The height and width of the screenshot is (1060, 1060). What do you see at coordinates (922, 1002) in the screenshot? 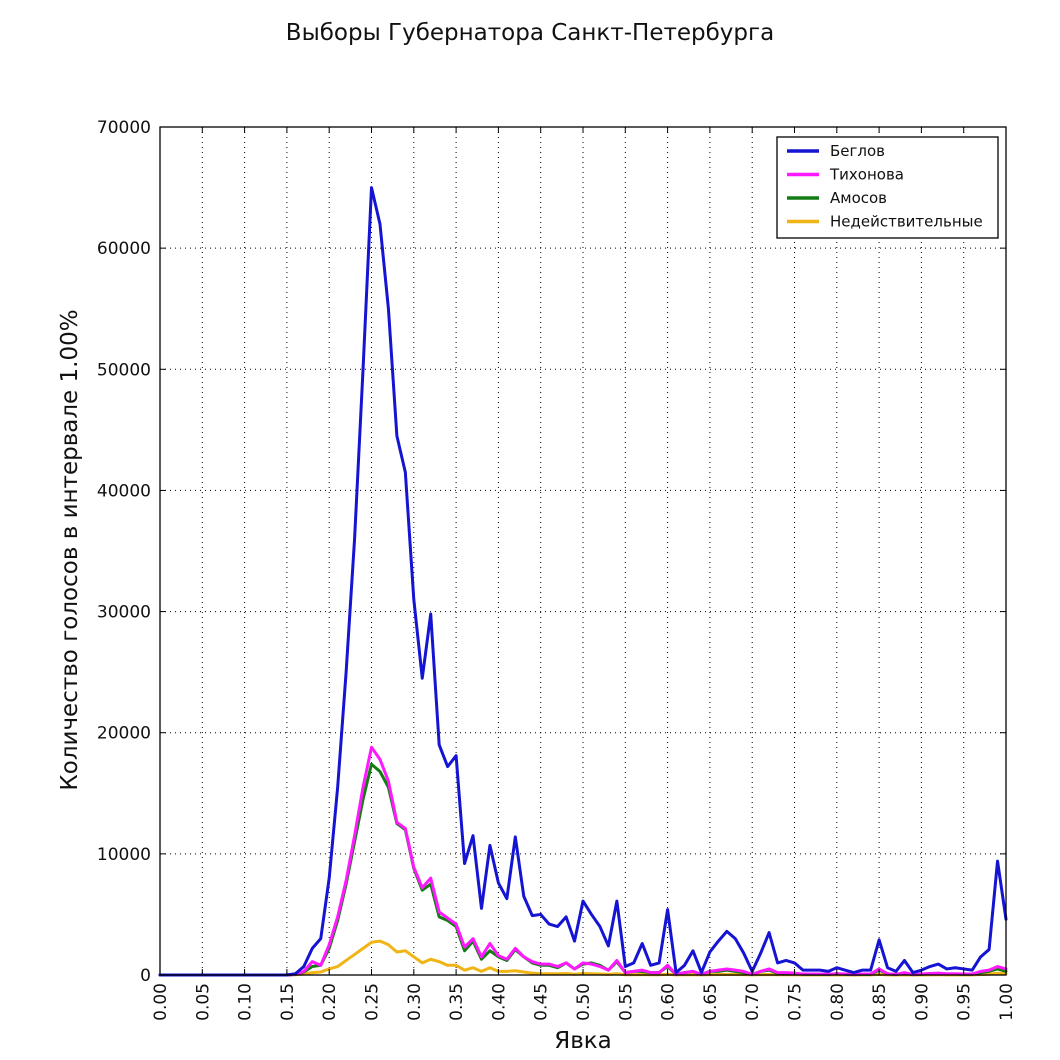
I see `x-tick-label: 0.90` at bounding box center [922, 1002].